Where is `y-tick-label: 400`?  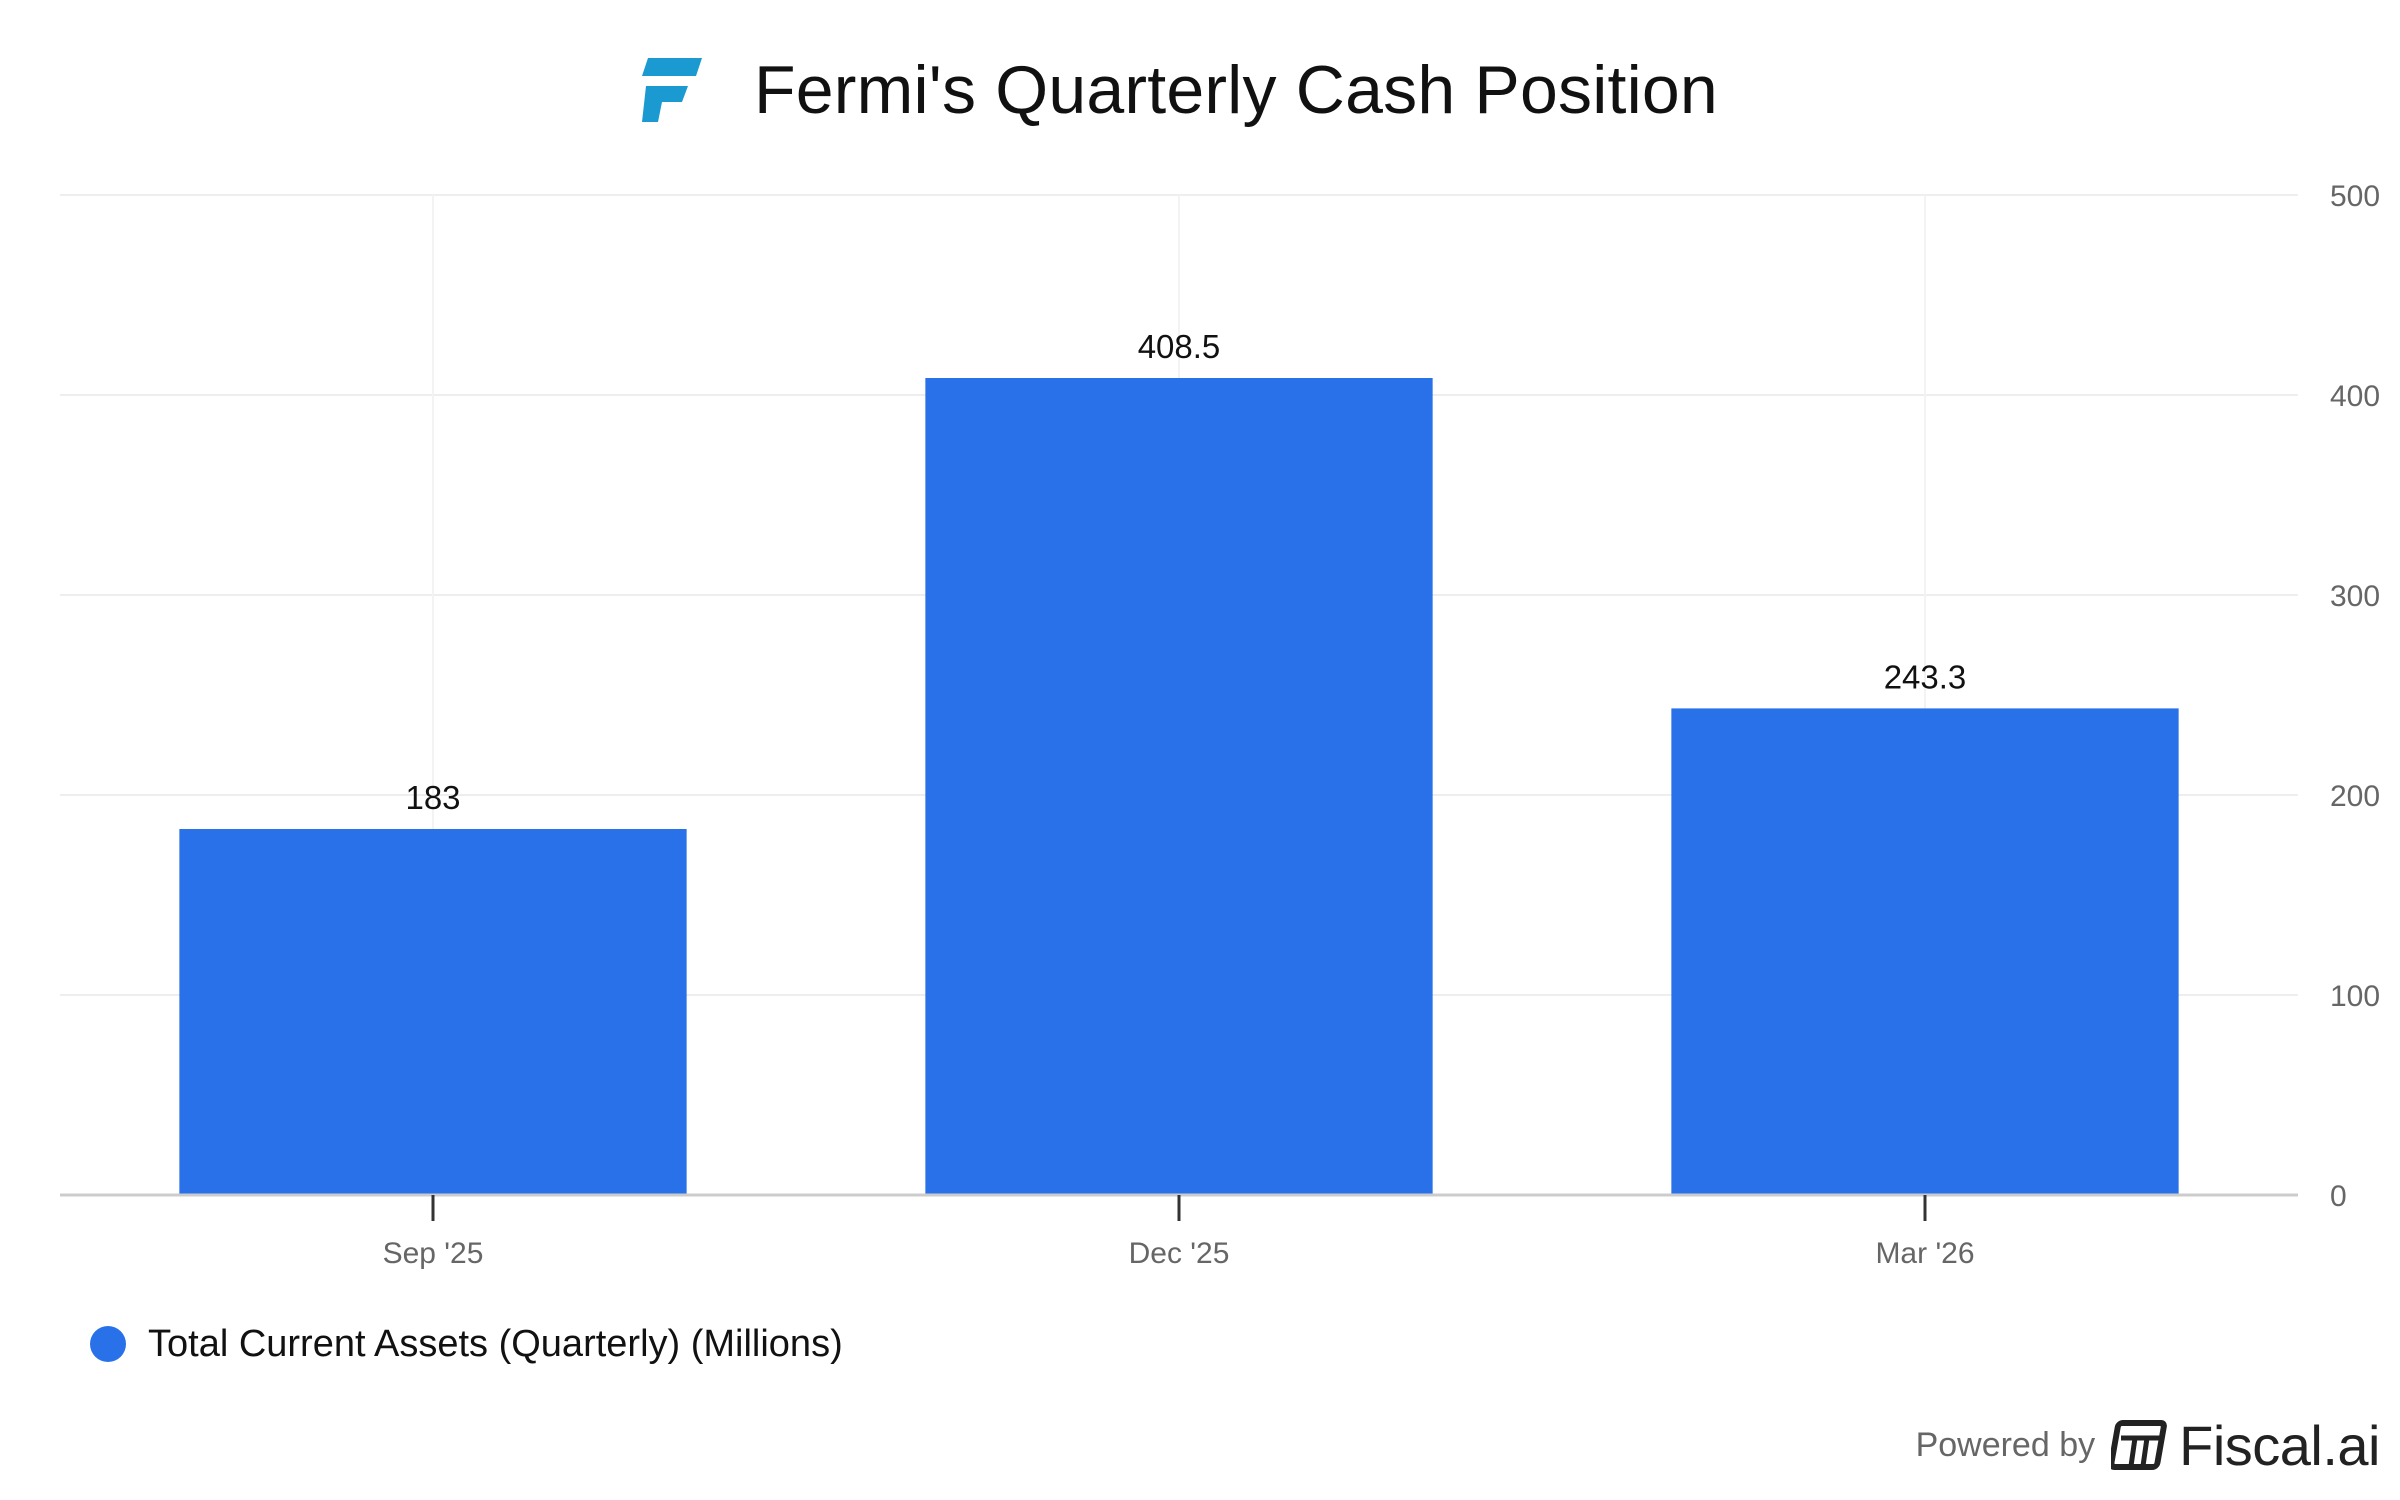
y-tick-label: 400 is located at coordinates (2355, 396).